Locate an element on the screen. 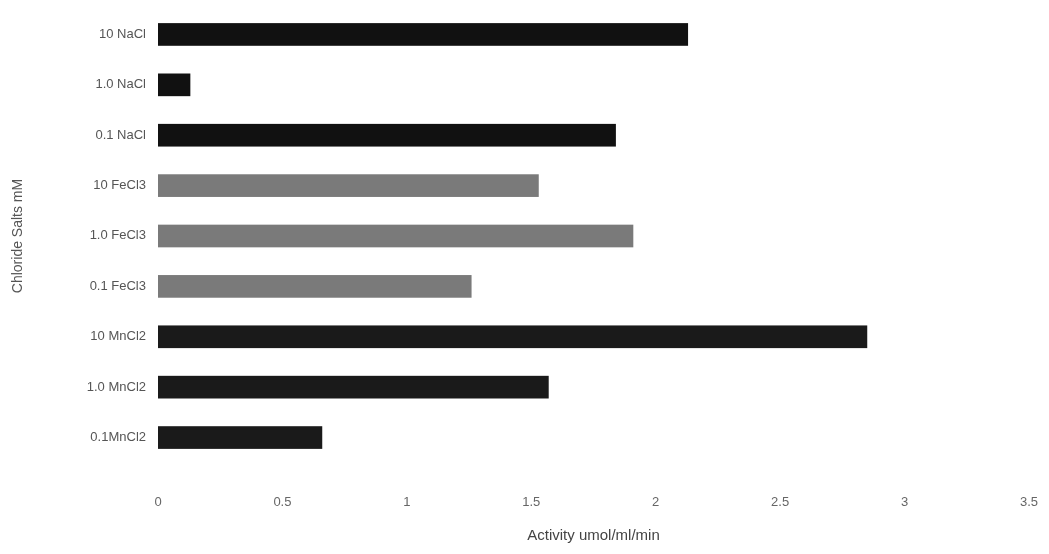  x-tick-label: 1 is located at coordinates (407, 501).